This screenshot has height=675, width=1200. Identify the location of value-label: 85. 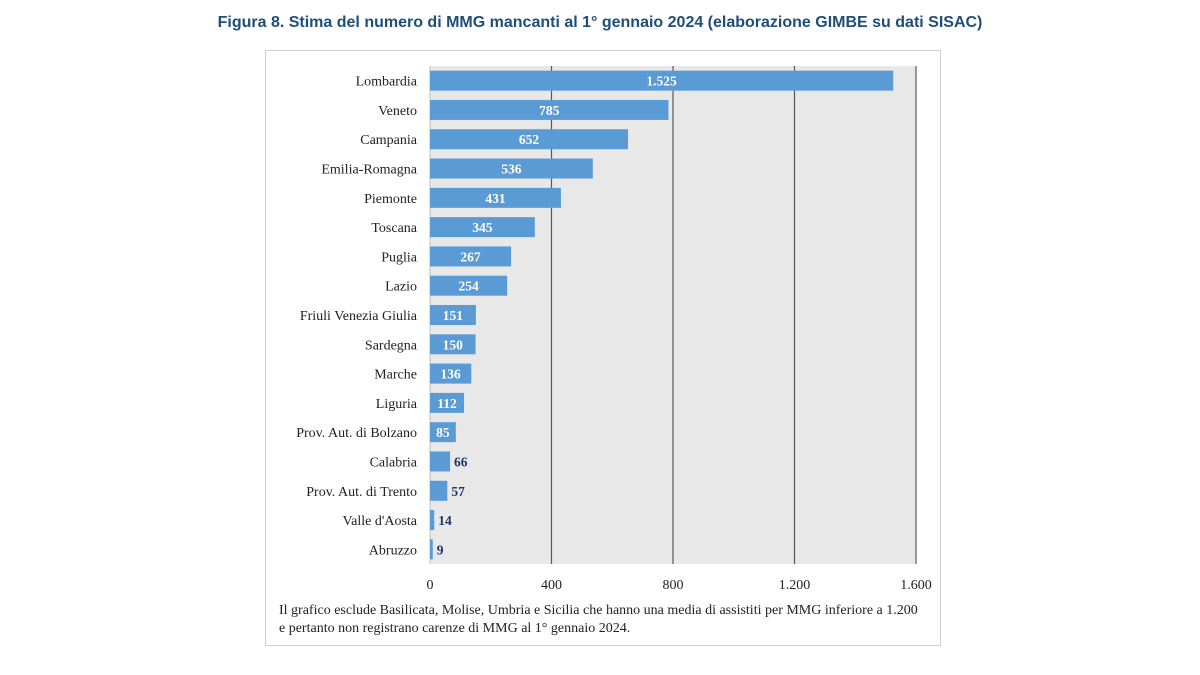
(443, 432).